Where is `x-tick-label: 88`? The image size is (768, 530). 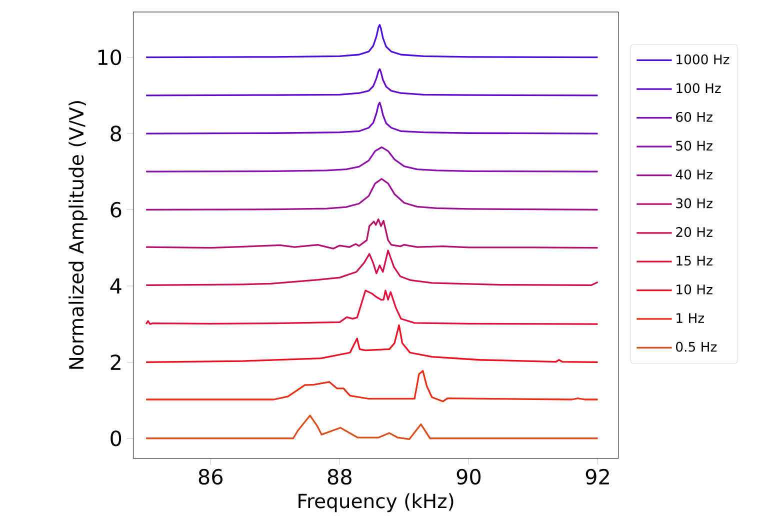
x-tick-label: 88 is located at coordinates (340, 476).